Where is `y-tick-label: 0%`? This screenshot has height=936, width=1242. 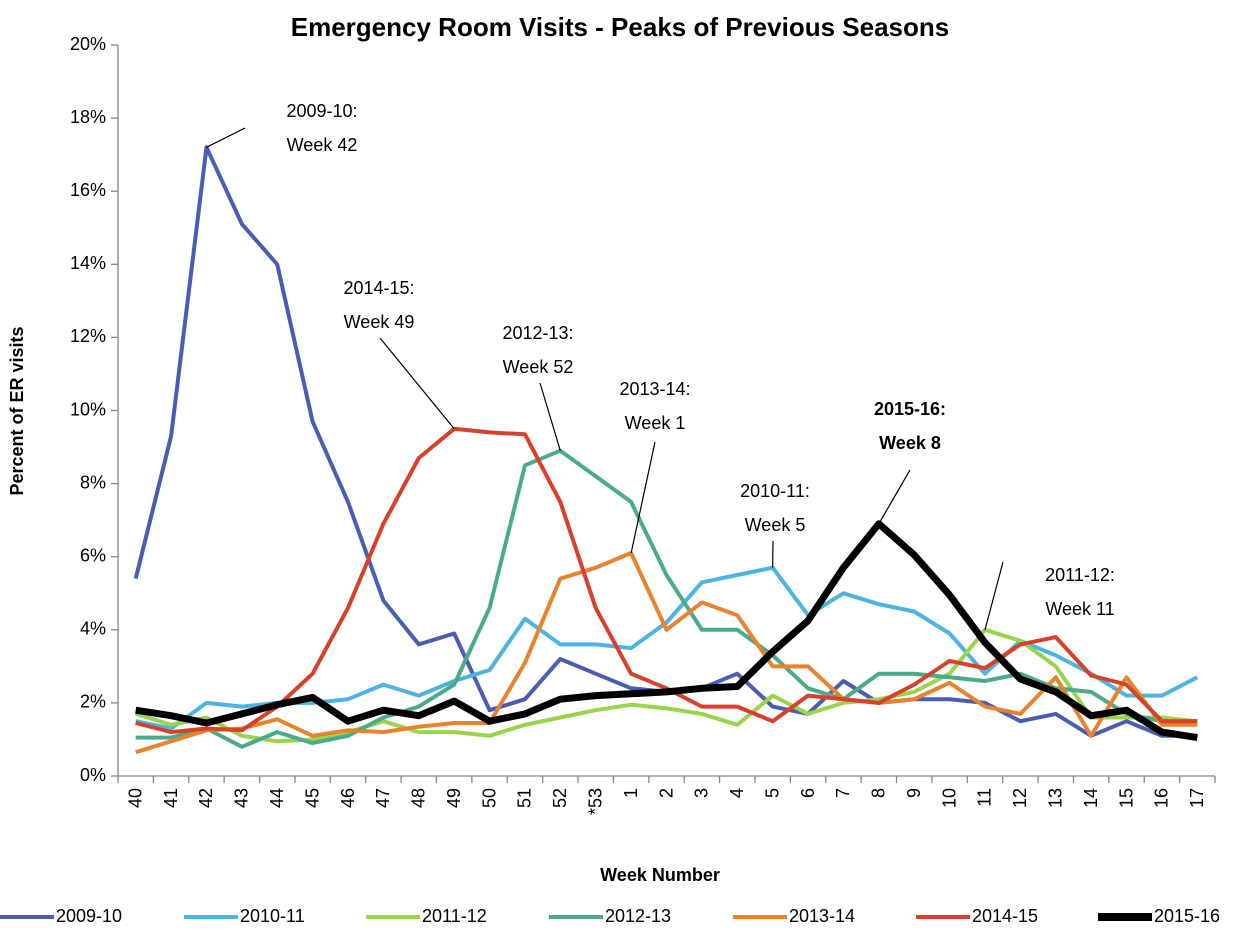
y-tick-label: 0% is located at coordinates (93, 775).